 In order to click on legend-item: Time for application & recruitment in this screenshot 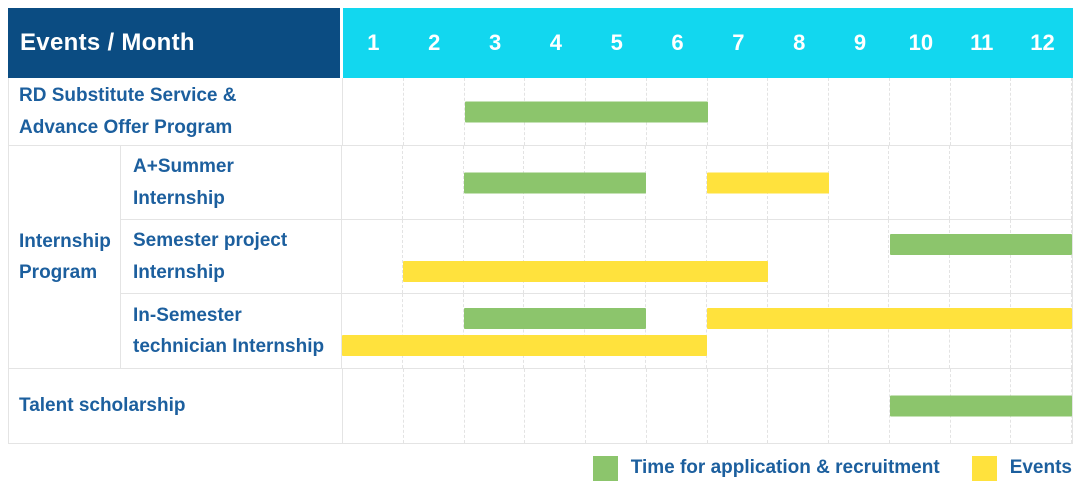, I will do `click(766, 468)`.